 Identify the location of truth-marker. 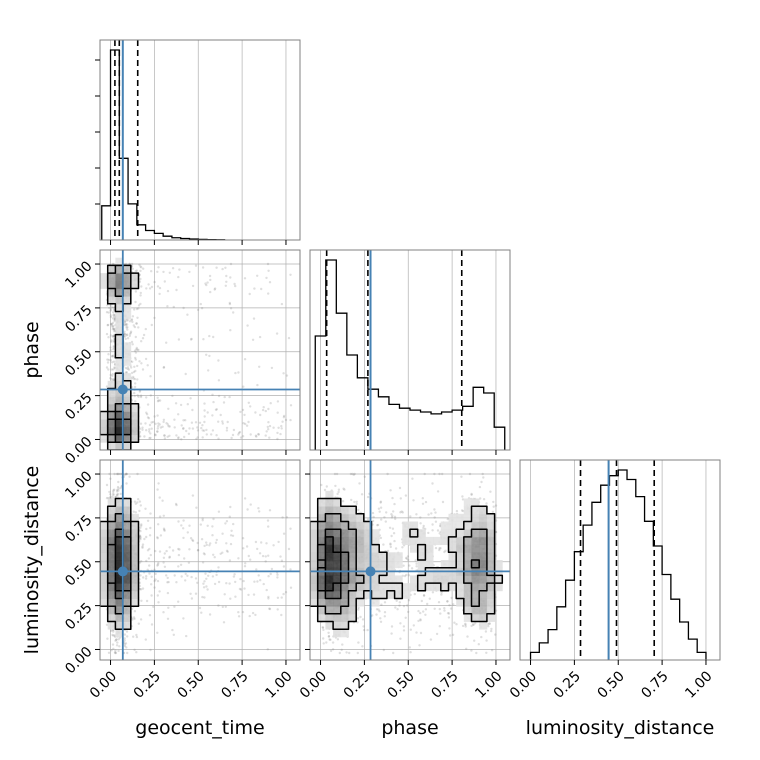
(122, 389).